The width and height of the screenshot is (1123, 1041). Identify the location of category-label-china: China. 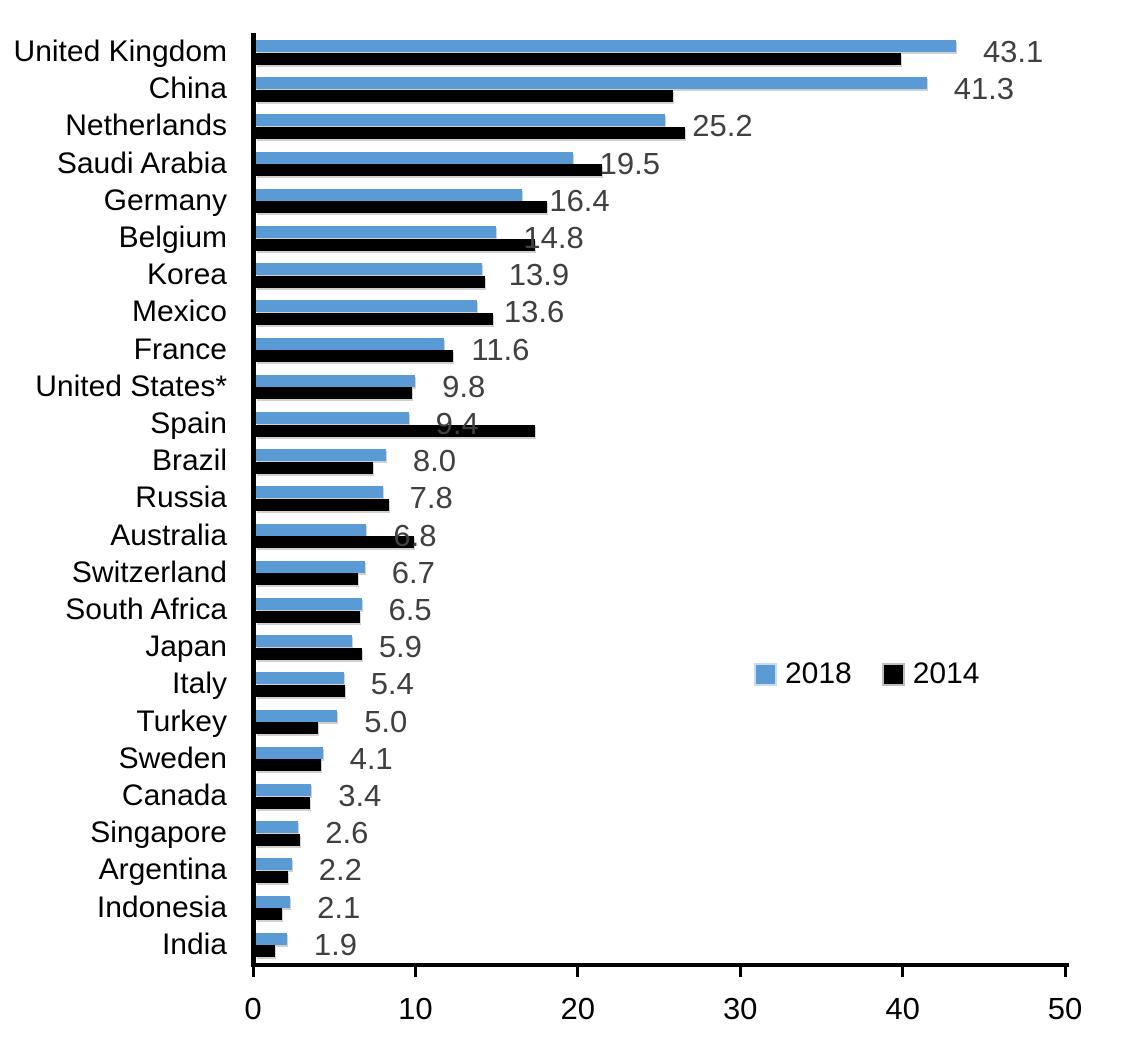
(187, 89).